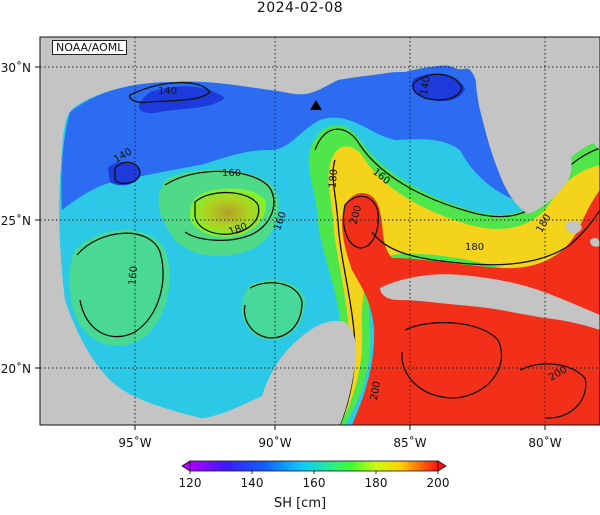 This screenshot has width=600, height=515. What do you see at coordinates (273, 310) in the screenshot?
I see `green-central-region` at bounding box center [273, 310].